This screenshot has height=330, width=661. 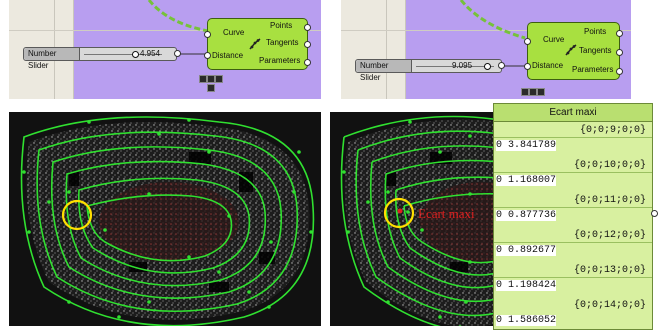 What do you see at coordinates (532, 215) in the screenshot?
I see `item-value: 0.877736` at bounding box center [532, 215].